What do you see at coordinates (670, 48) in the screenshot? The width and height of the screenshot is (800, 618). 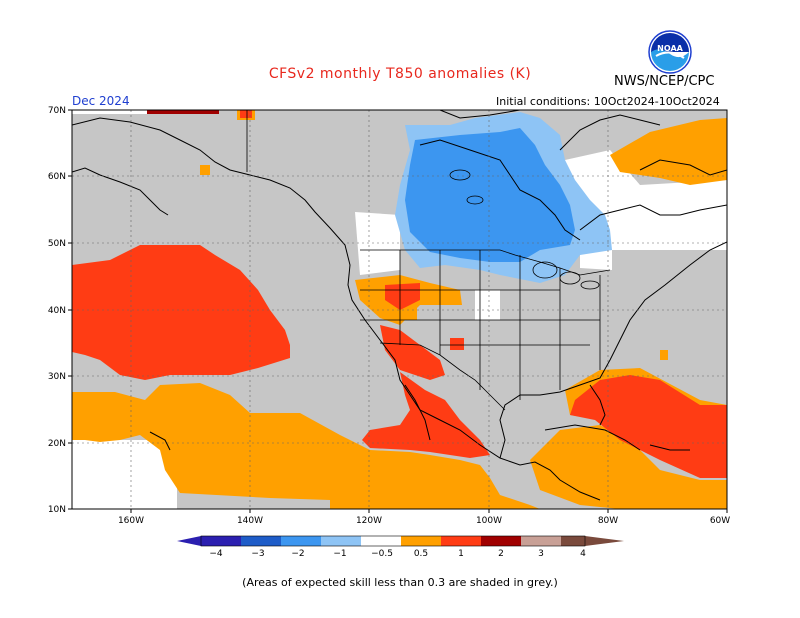 I see `noaa-logo-text: NOAA` at bounding box center [670, 48].